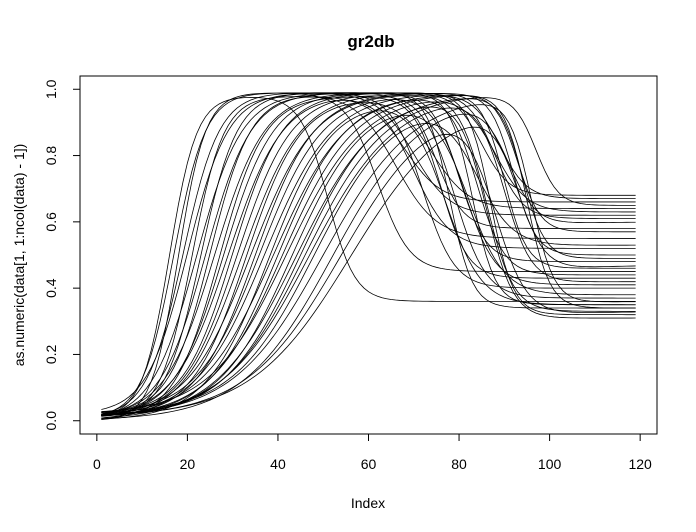  I want to click on y-axis-label: as.numeric(data[1, 1:ncol(data) - 1]), so click(19, 255).